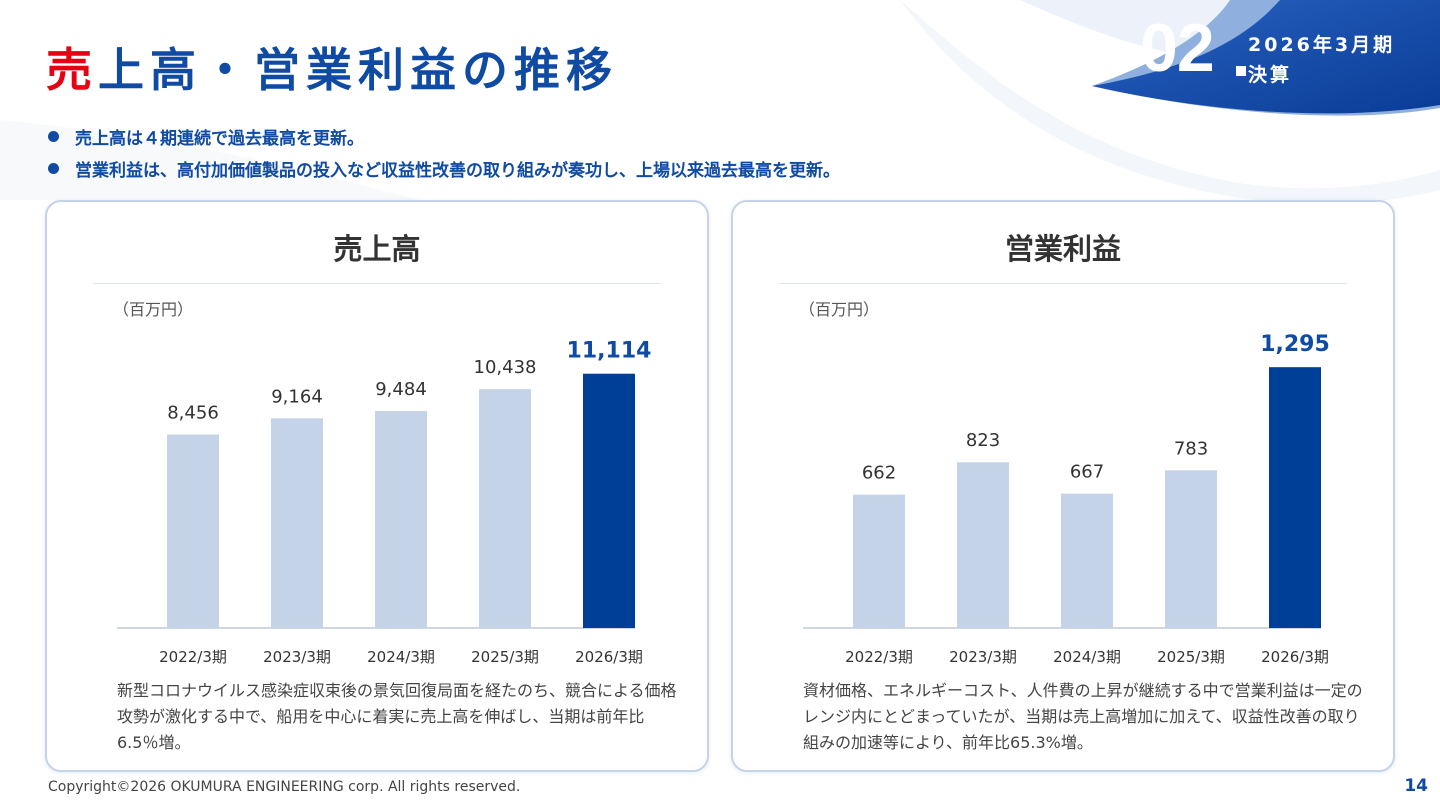 The image size is (1440, 810). I want to click on title-text: 上高・営業利益の推移, so click(358, 70).